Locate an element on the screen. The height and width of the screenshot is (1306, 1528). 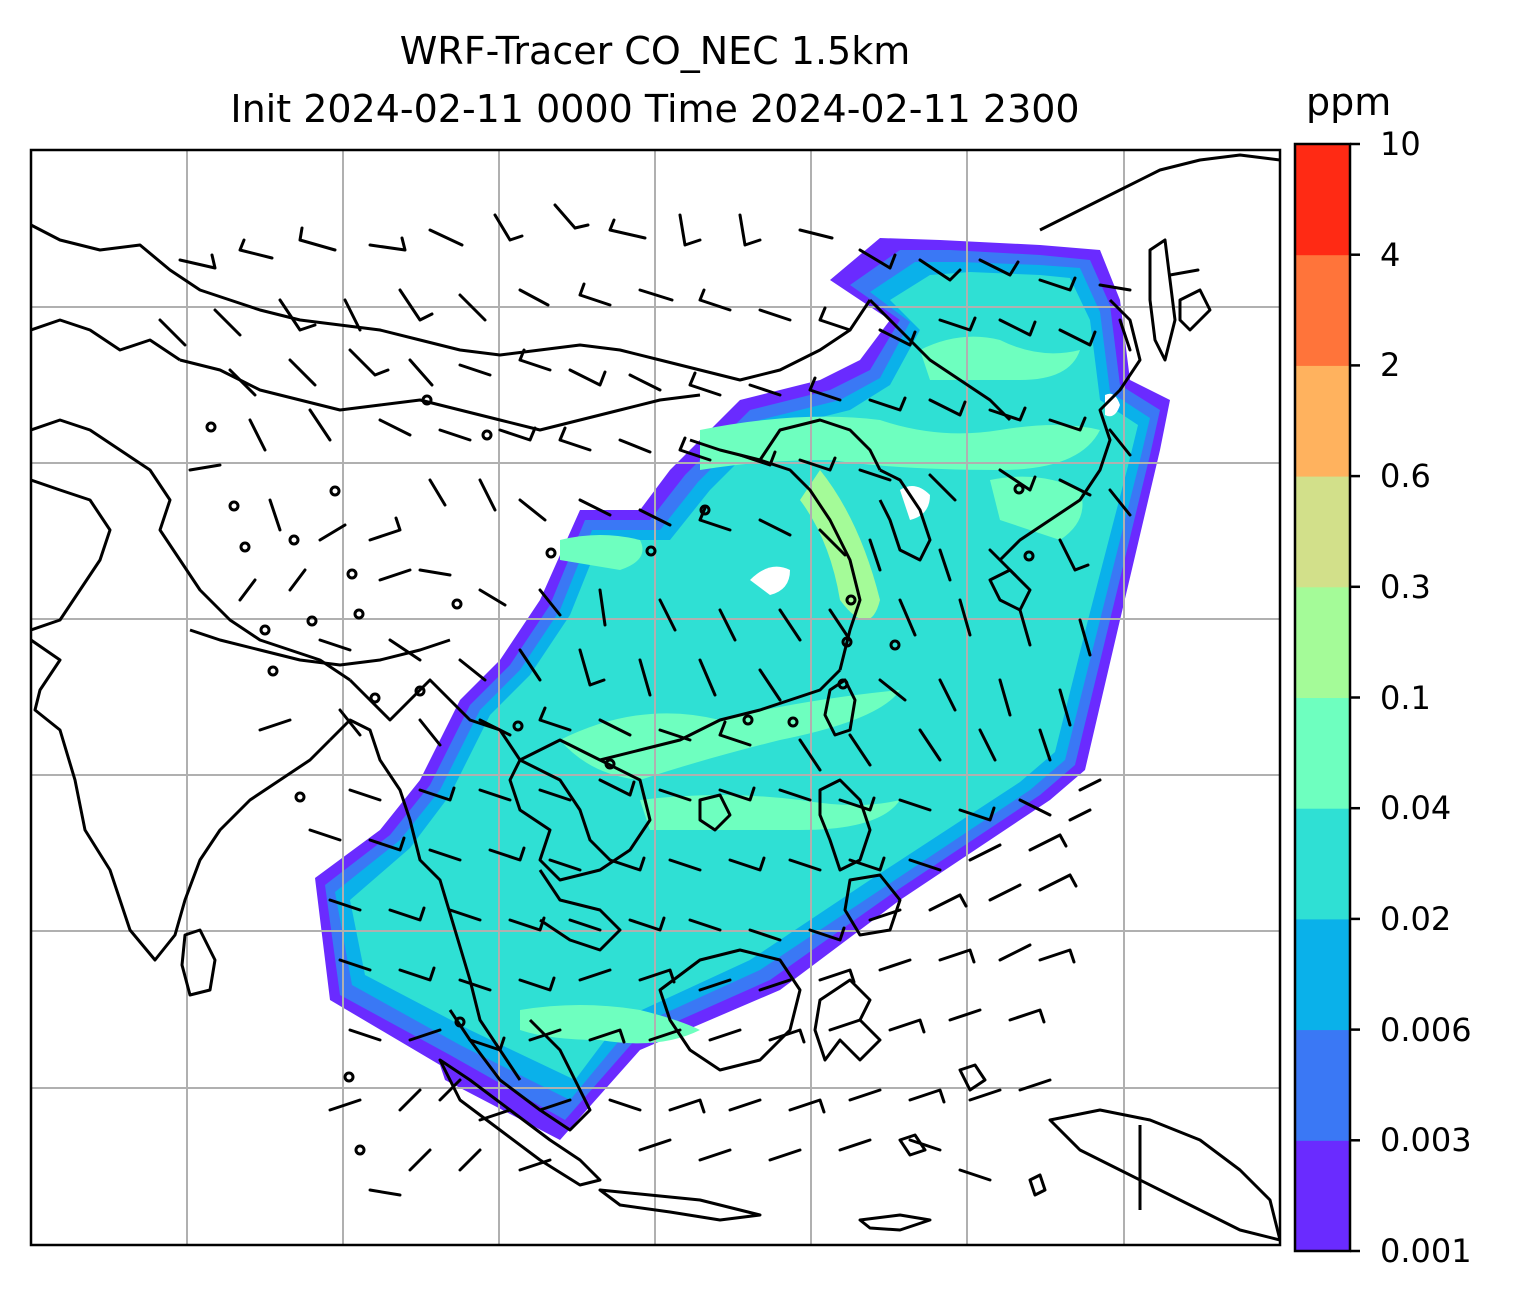
border-kazakh is located at coordinates (106, 340).